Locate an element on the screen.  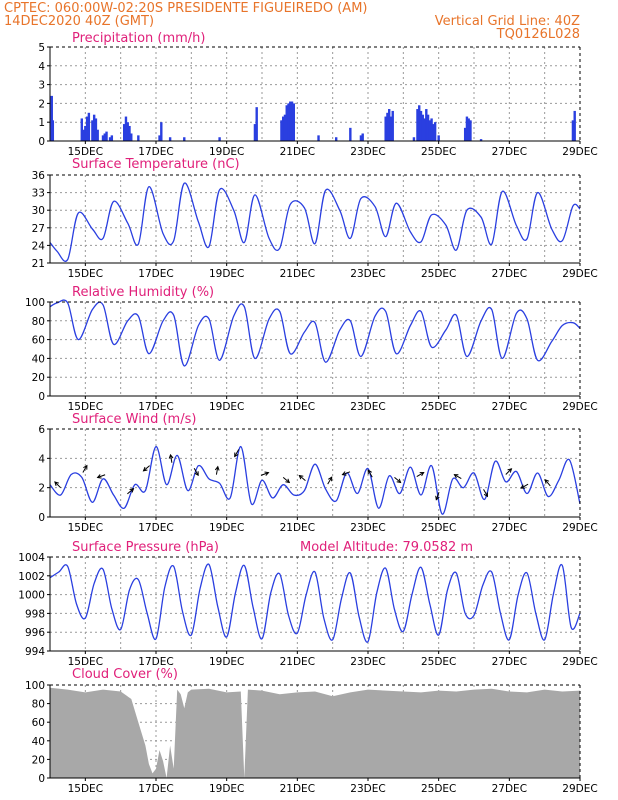
precip-xtick-label: 17DEC is located at coordinates (155, 152).